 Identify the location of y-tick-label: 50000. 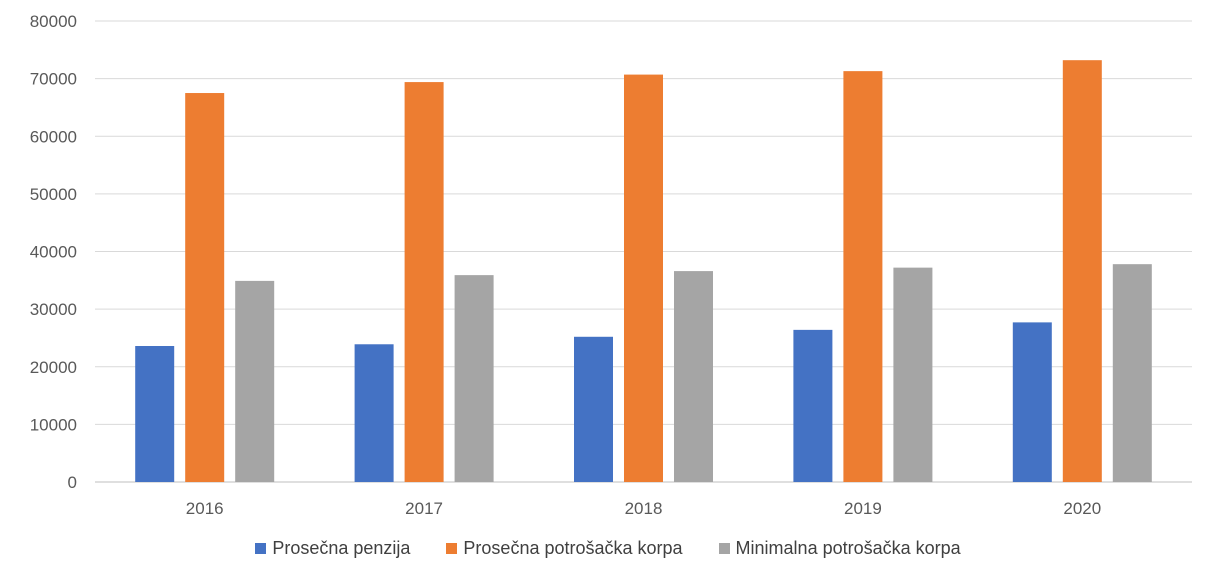
(53, 194).